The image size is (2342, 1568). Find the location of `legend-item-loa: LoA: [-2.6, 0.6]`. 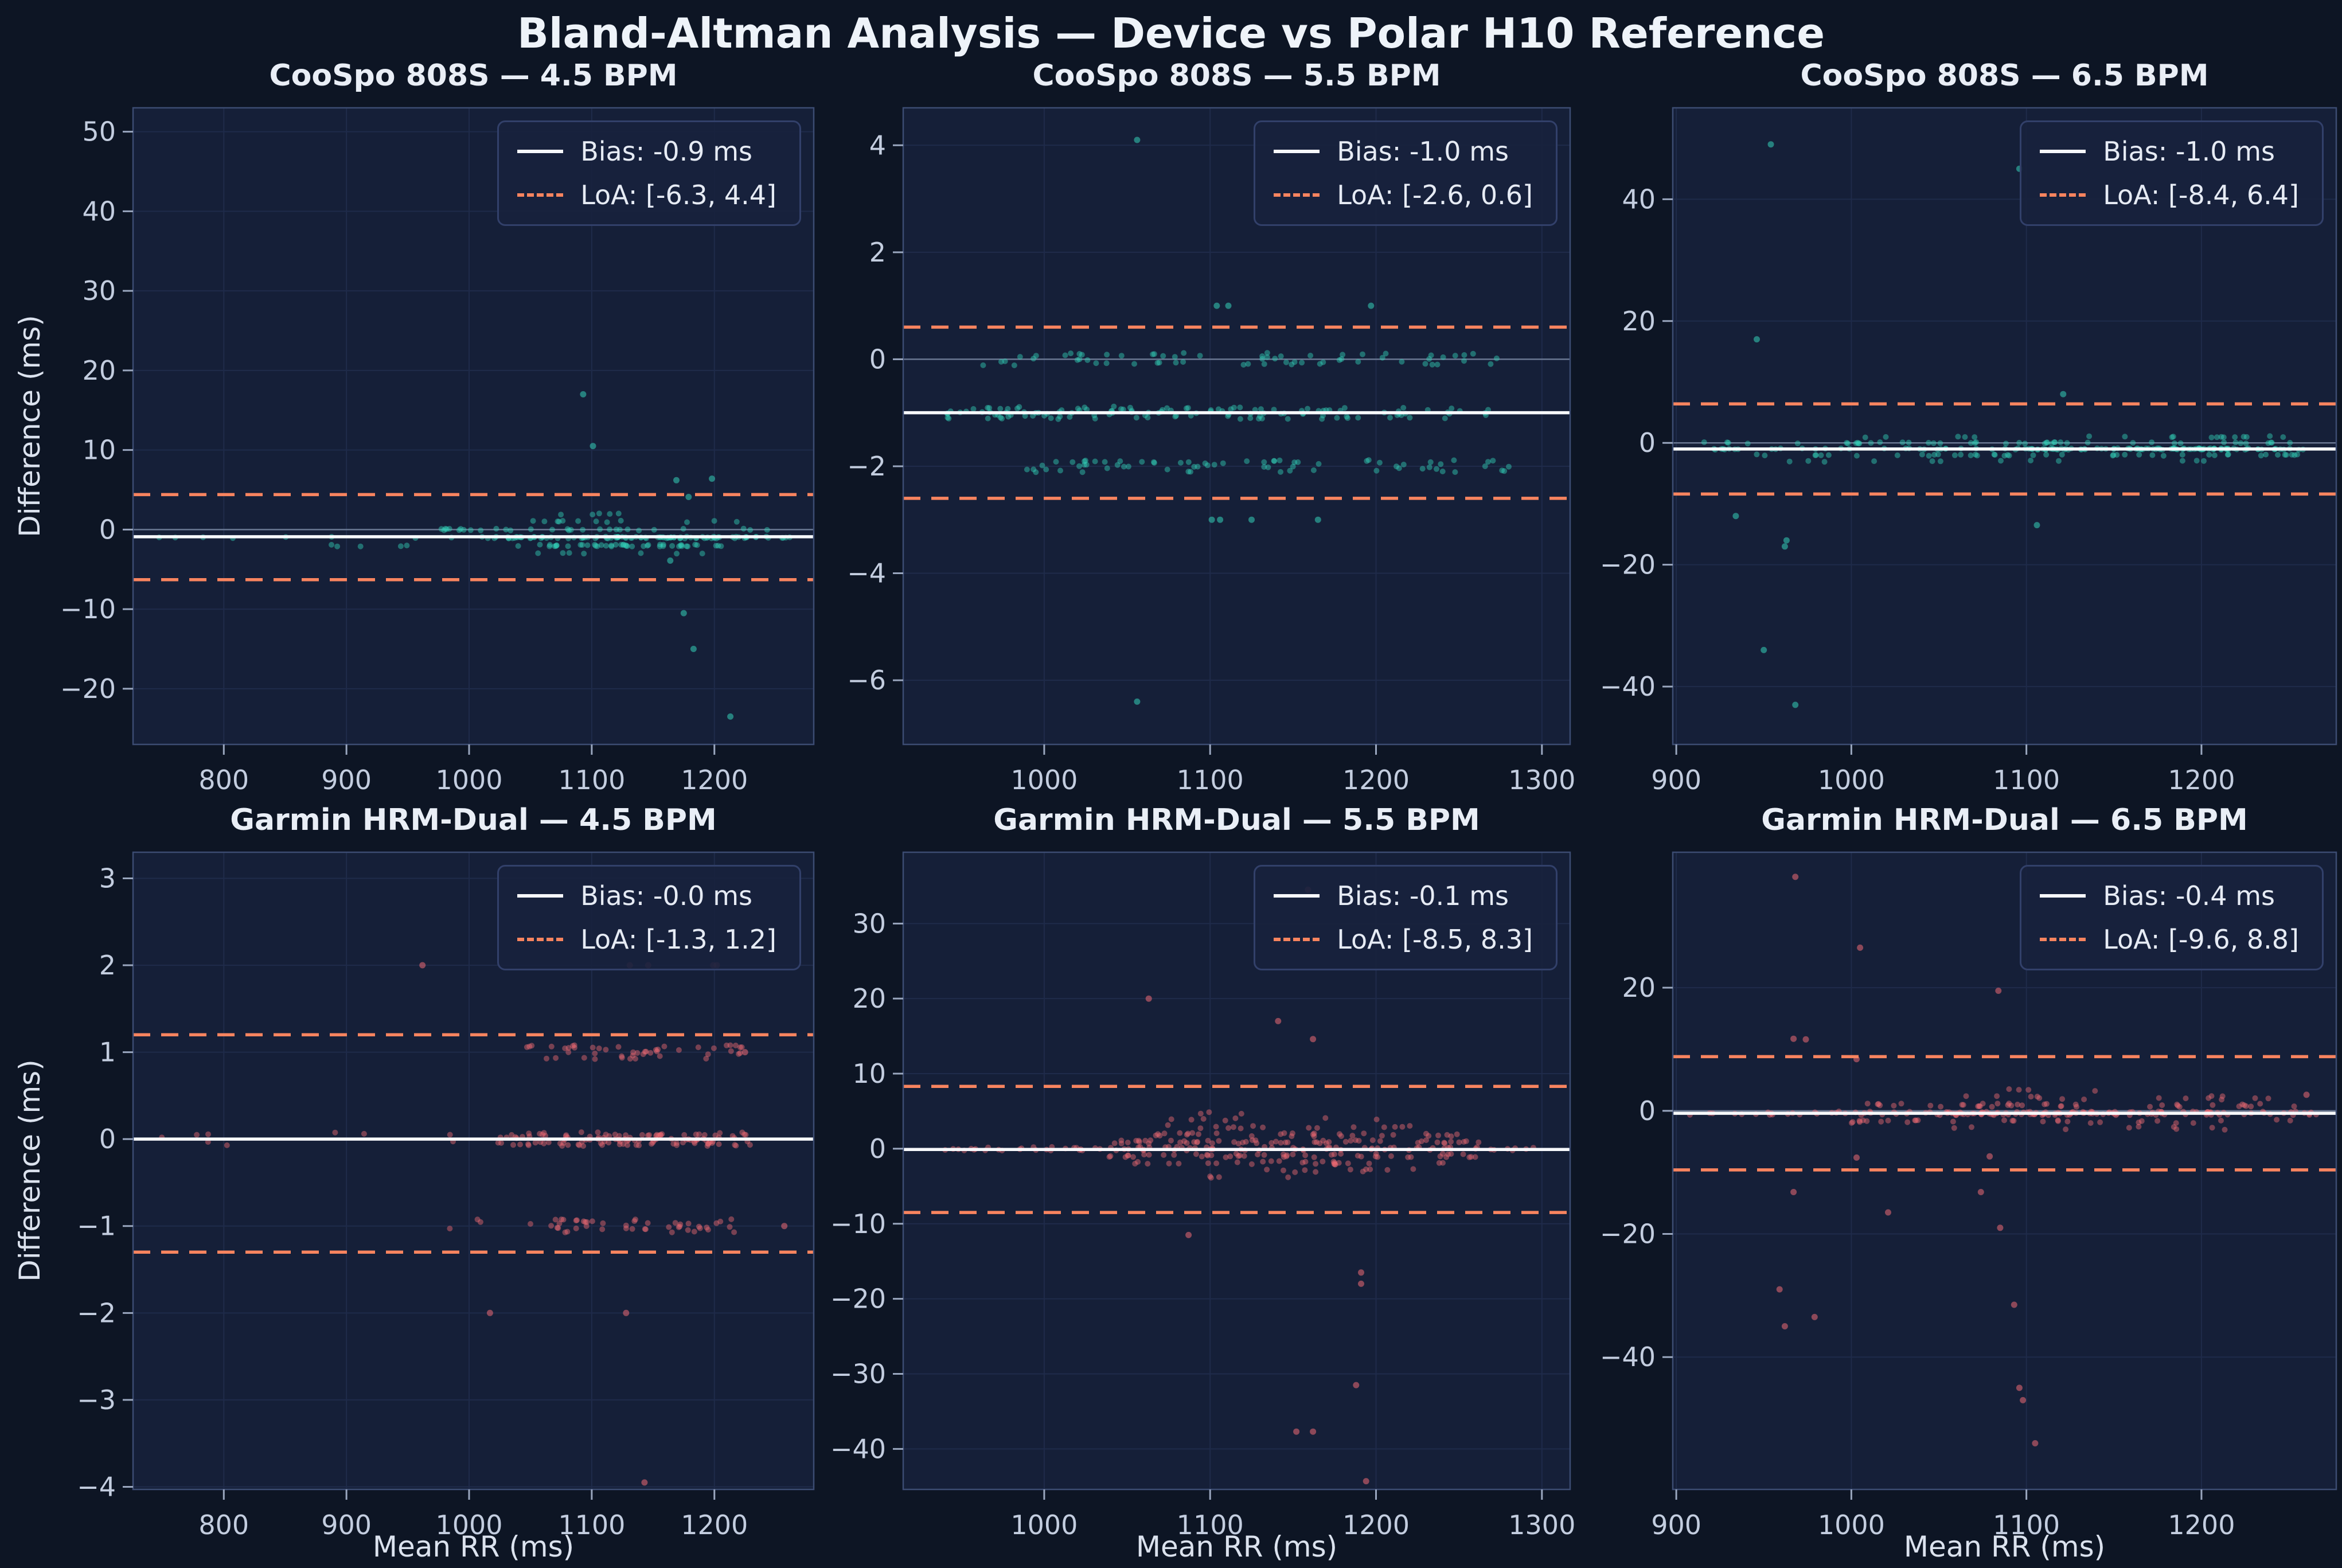

legend-item-loa: LoA: [-2.6, 0.6] is located at coordinates (1403, 195).